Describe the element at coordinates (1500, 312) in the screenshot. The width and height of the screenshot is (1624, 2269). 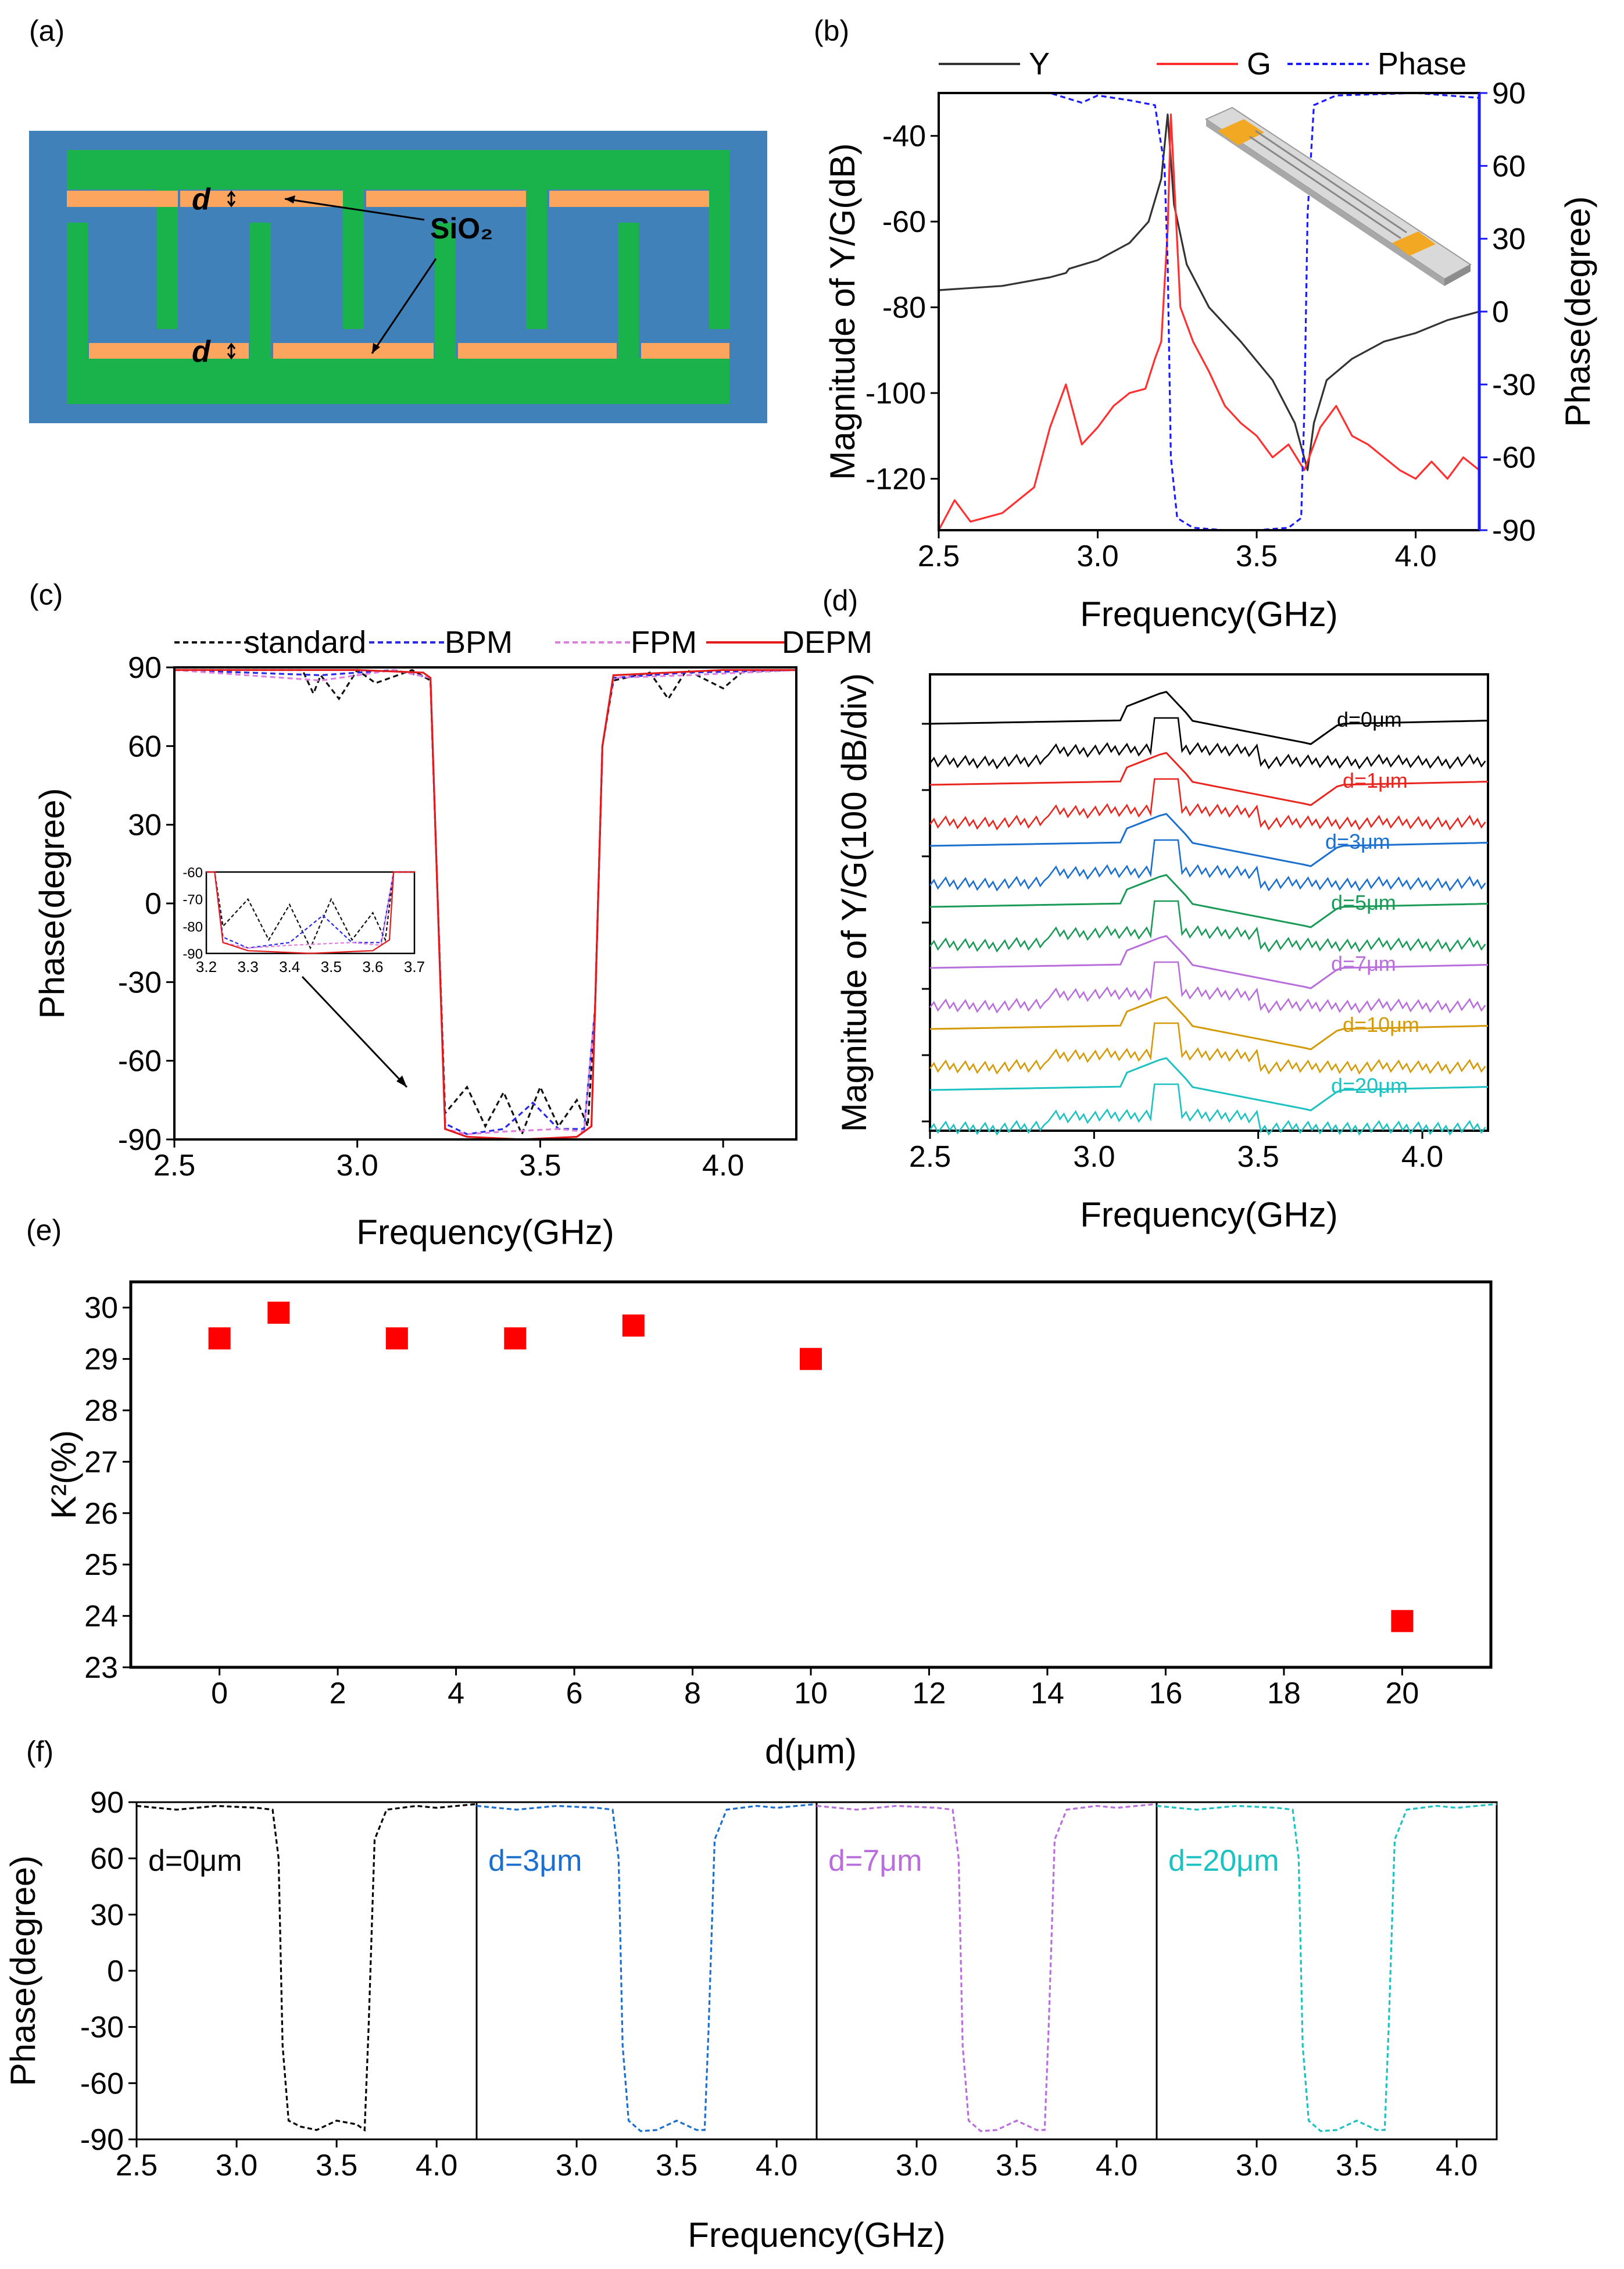
I see `y2-tick-label: 0` at that location.